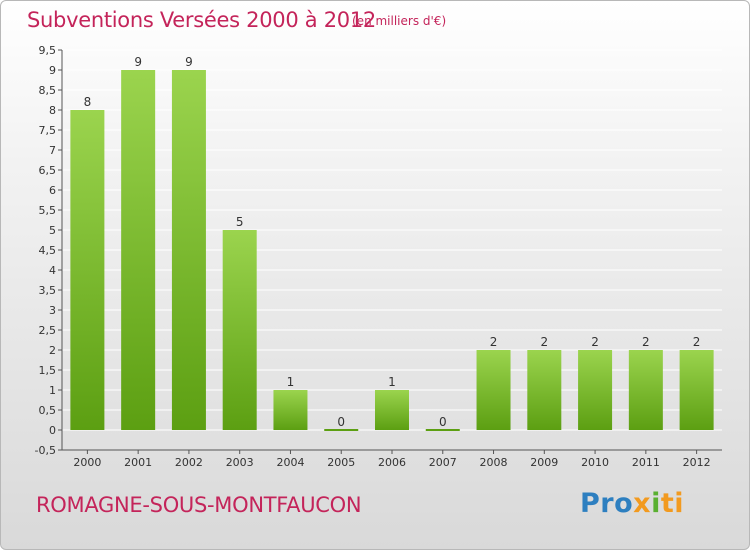 The width and height of the screenshot is (750, 550). I want to click on x-tick-label-2007: 2007, so click(443, 462).